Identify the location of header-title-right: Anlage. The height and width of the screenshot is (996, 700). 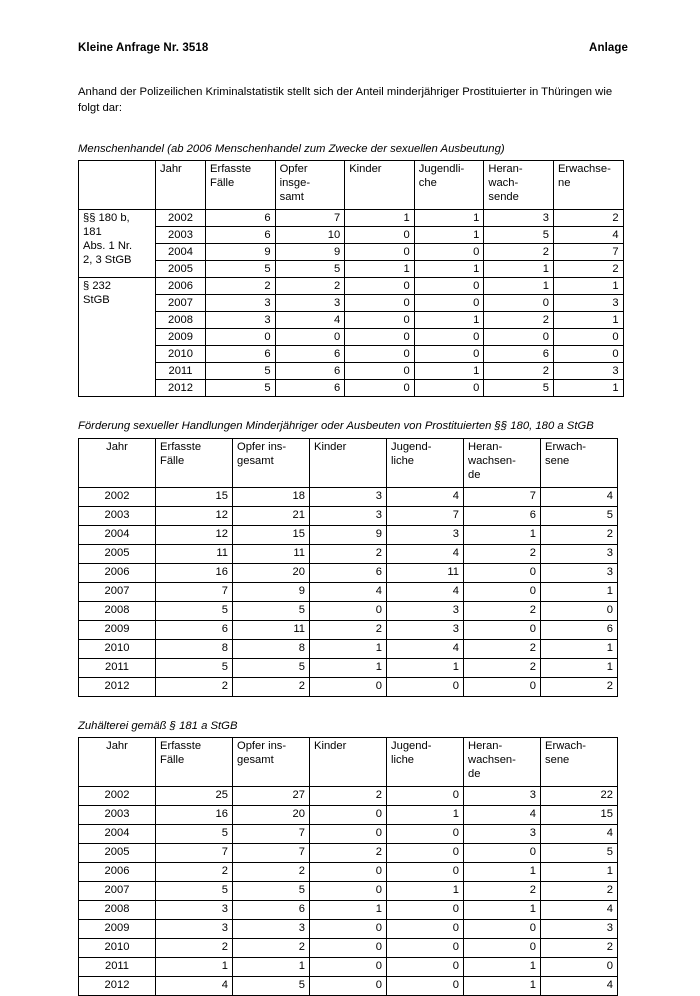
(608, 48).